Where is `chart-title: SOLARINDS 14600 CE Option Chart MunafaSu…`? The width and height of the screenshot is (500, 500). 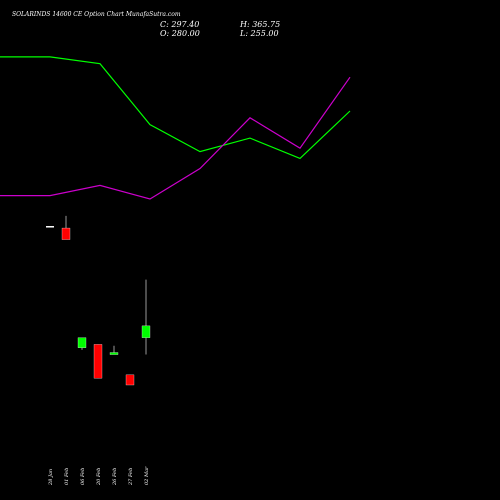 chart-title: SOLARINDS 14600 CE Option Chart MunafaSu… is located at coordinates (96, 14).